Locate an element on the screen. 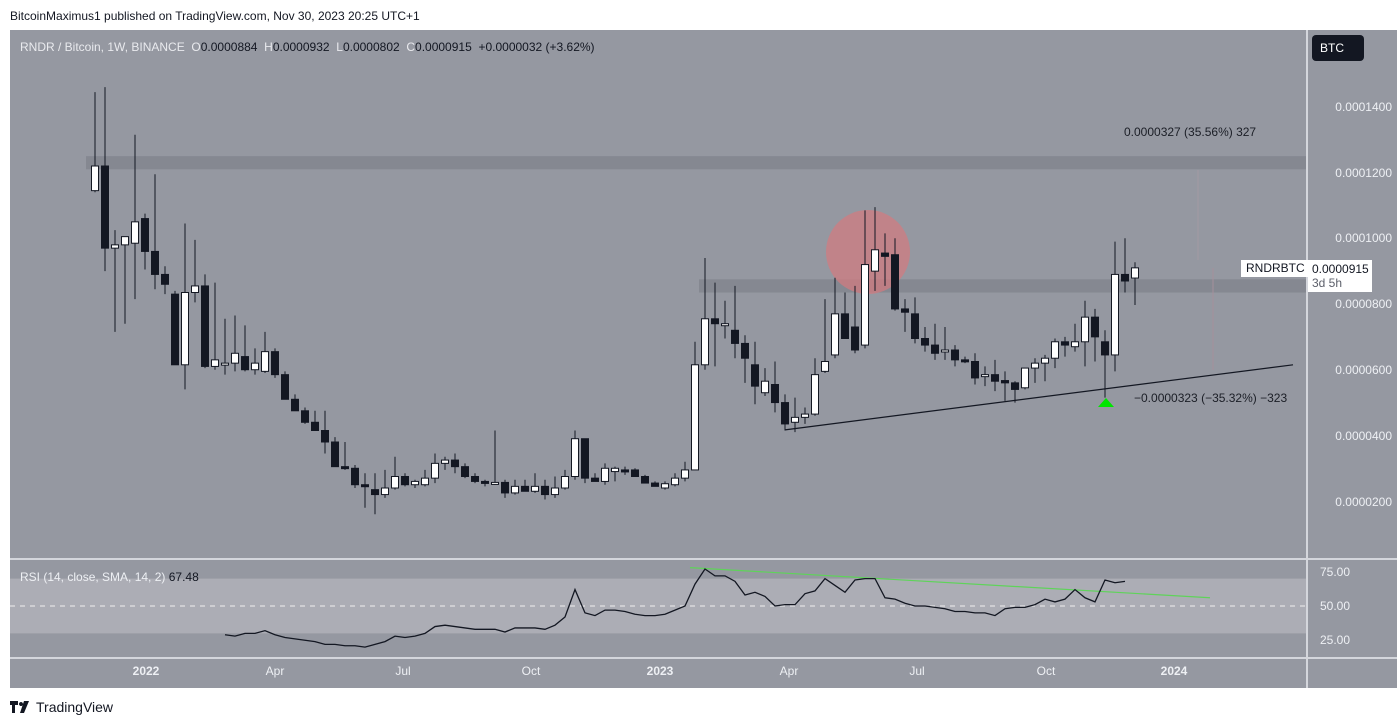  footer-brand: TradingView is located at coordinates (61, 707).